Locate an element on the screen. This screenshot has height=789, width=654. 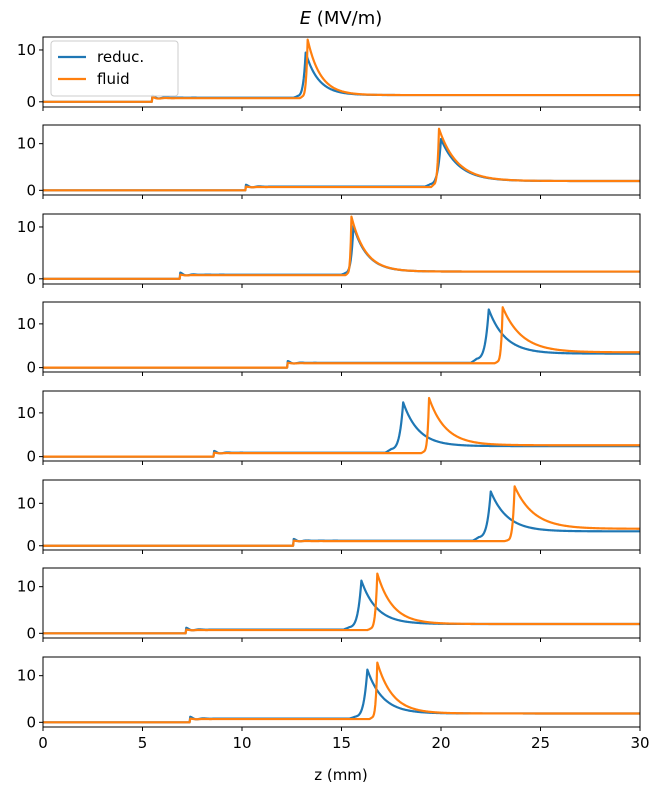
panel-2: 0 10 is located at coordinates (329, 161).